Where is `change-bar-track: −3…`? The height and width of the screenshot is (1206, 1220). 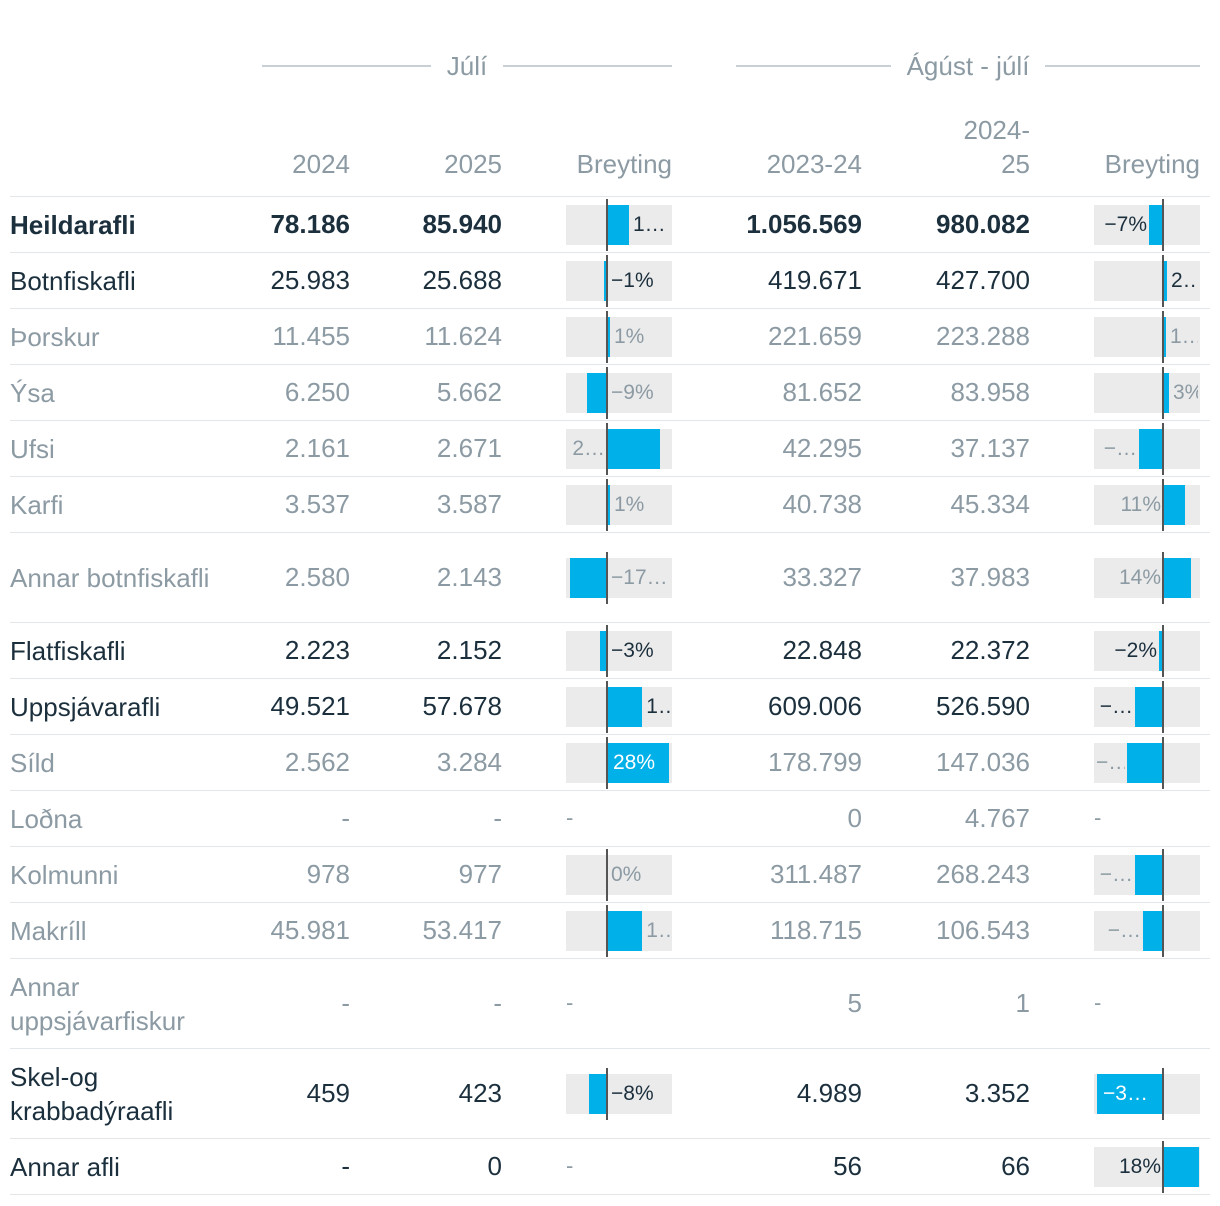 change-bar-track: −3… is located at coordinates (1147, 1094).